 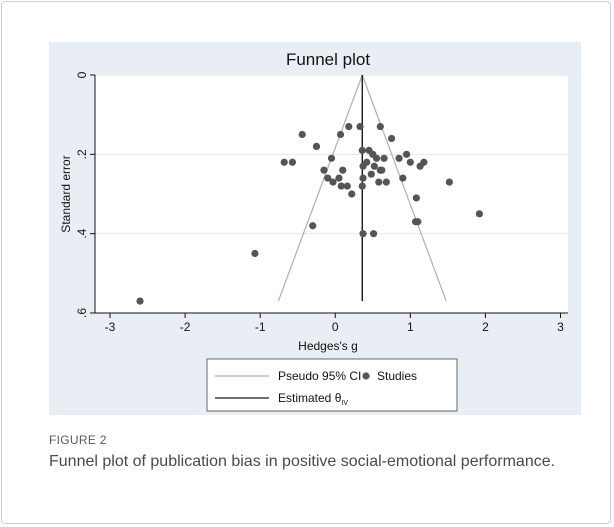 I want to click on x-tick-label: -2, so click(x=185, y=327).